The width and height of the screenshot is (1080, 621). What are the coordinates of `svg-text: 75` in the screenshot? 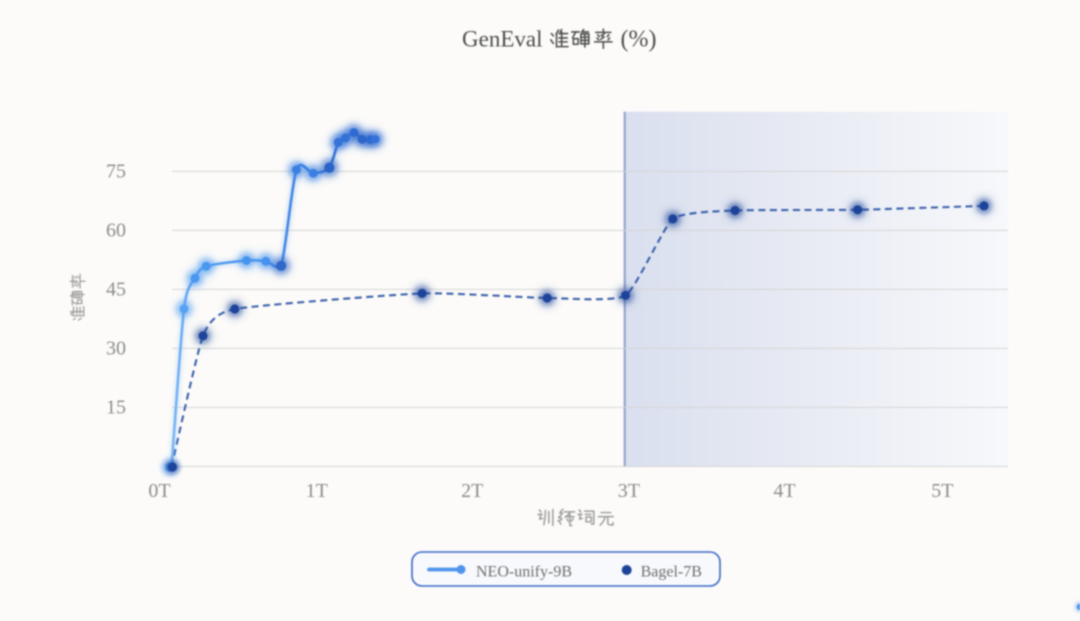 It's located at (116, 172).